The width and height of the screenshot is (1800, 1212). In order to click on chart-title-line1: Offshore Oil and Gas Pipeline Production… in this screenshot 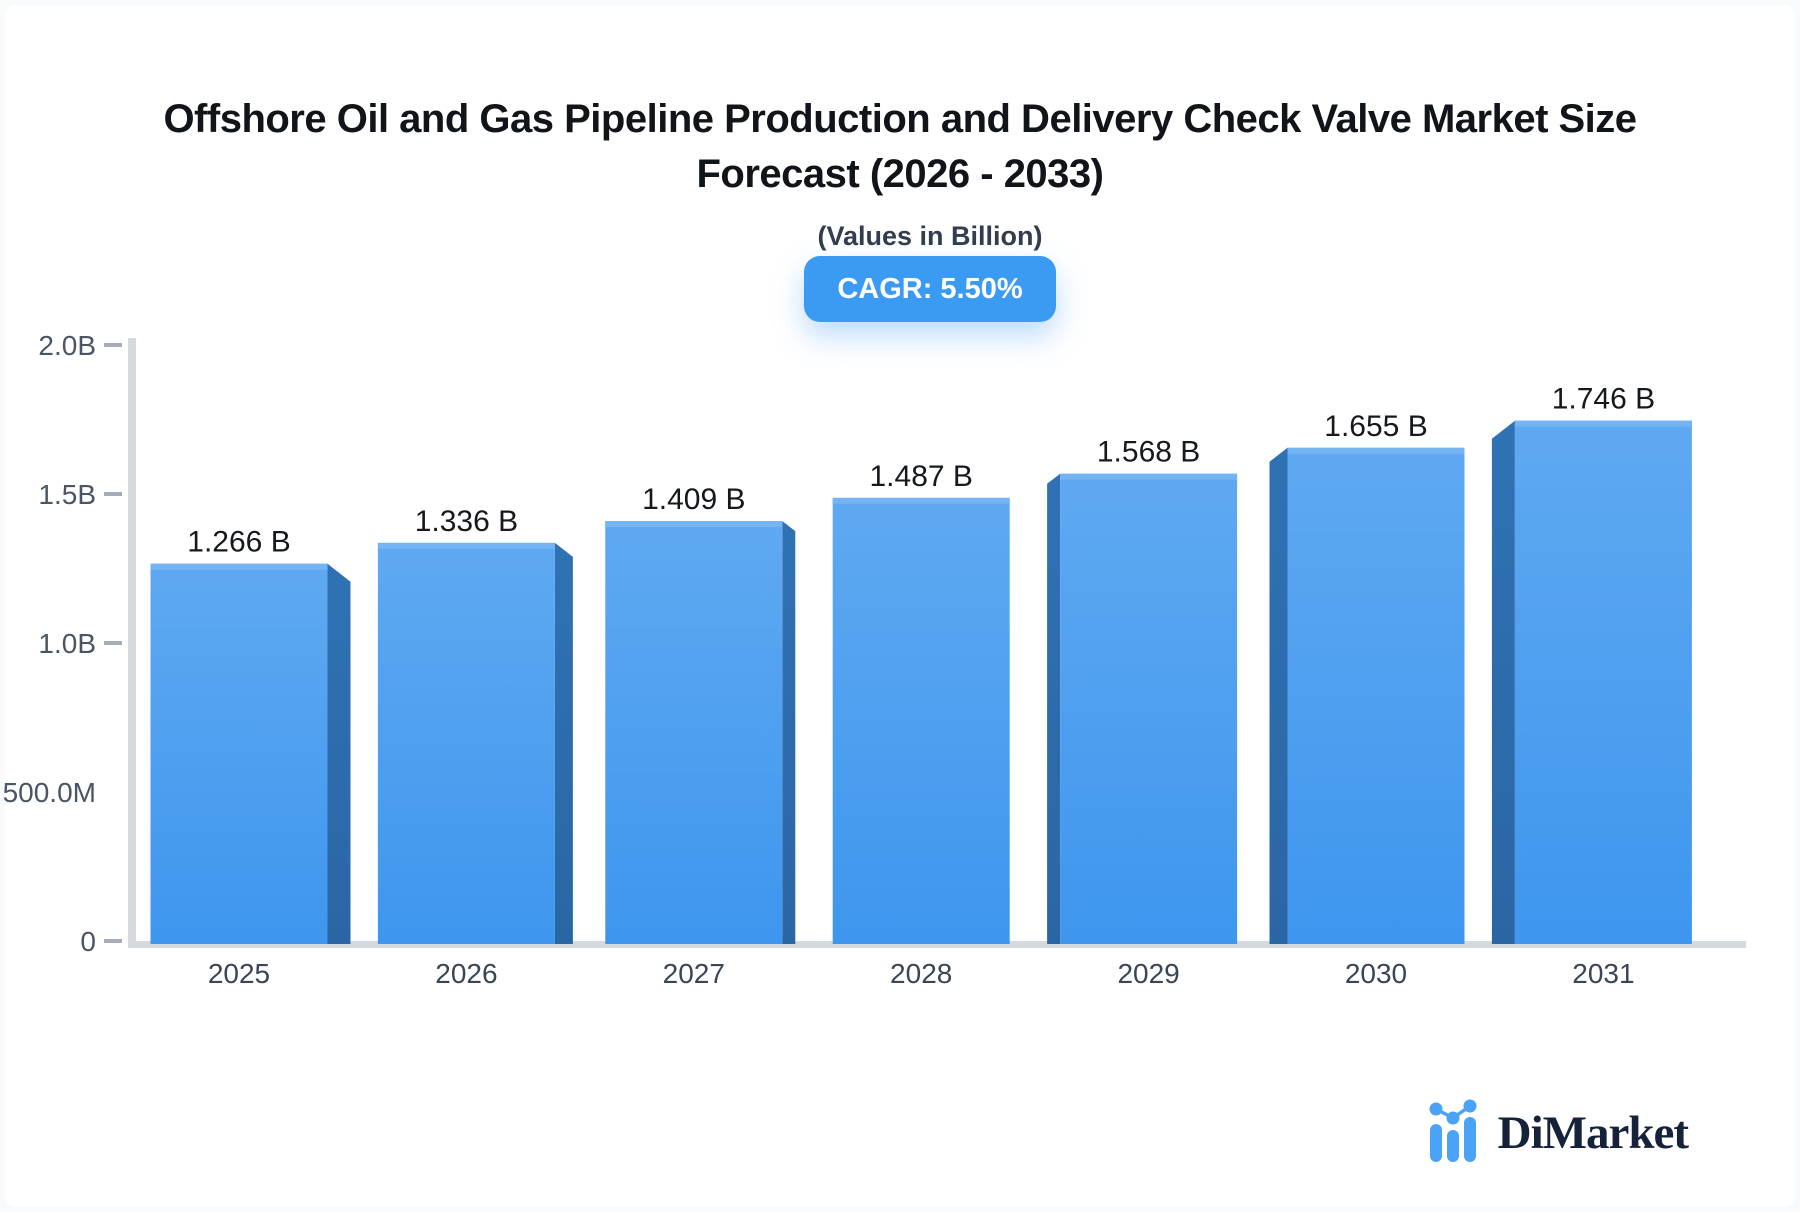, I will do `click(900, 119)`.